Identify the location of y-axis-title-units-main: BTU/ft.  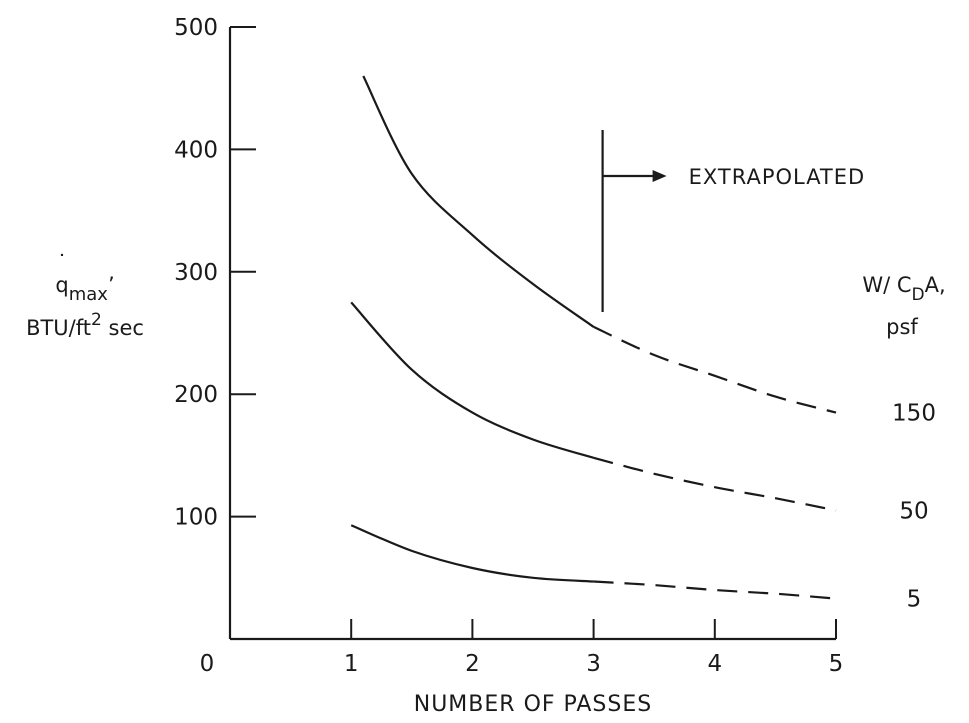
(58, 328).